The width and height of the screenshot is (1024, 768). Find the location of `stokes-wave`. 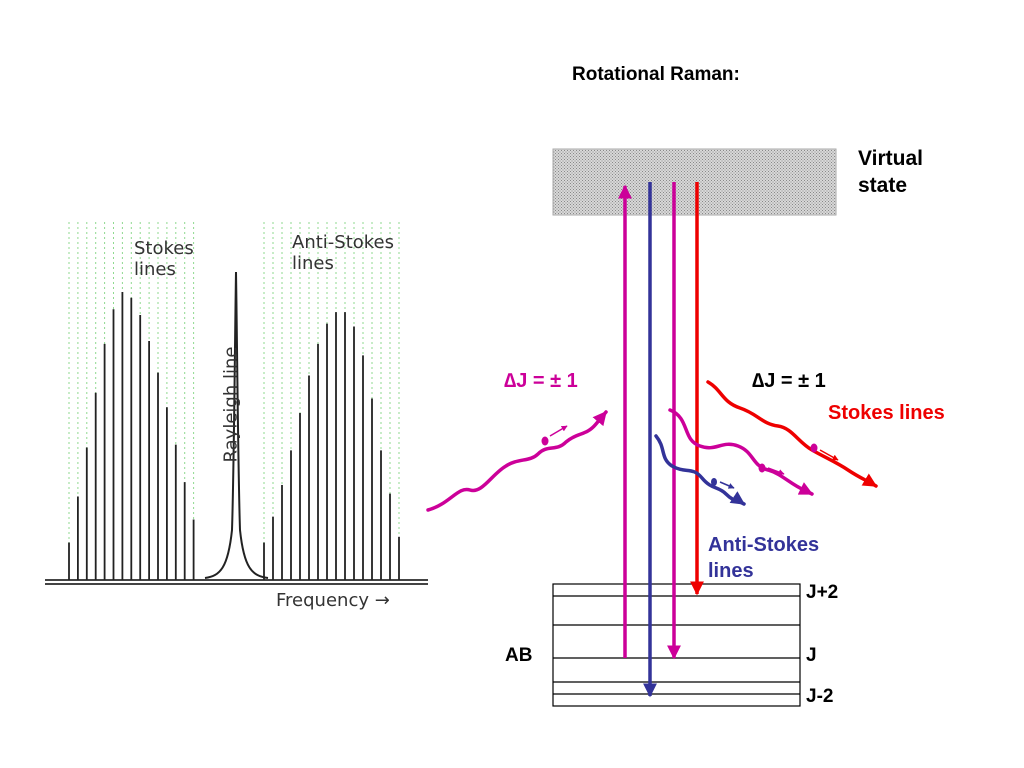

stokes-wave is located at coordinates (792, 434).